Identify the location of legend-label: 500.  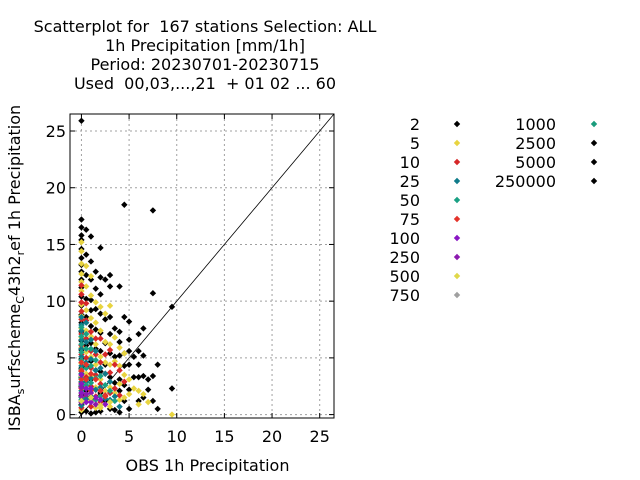
(404, 276).